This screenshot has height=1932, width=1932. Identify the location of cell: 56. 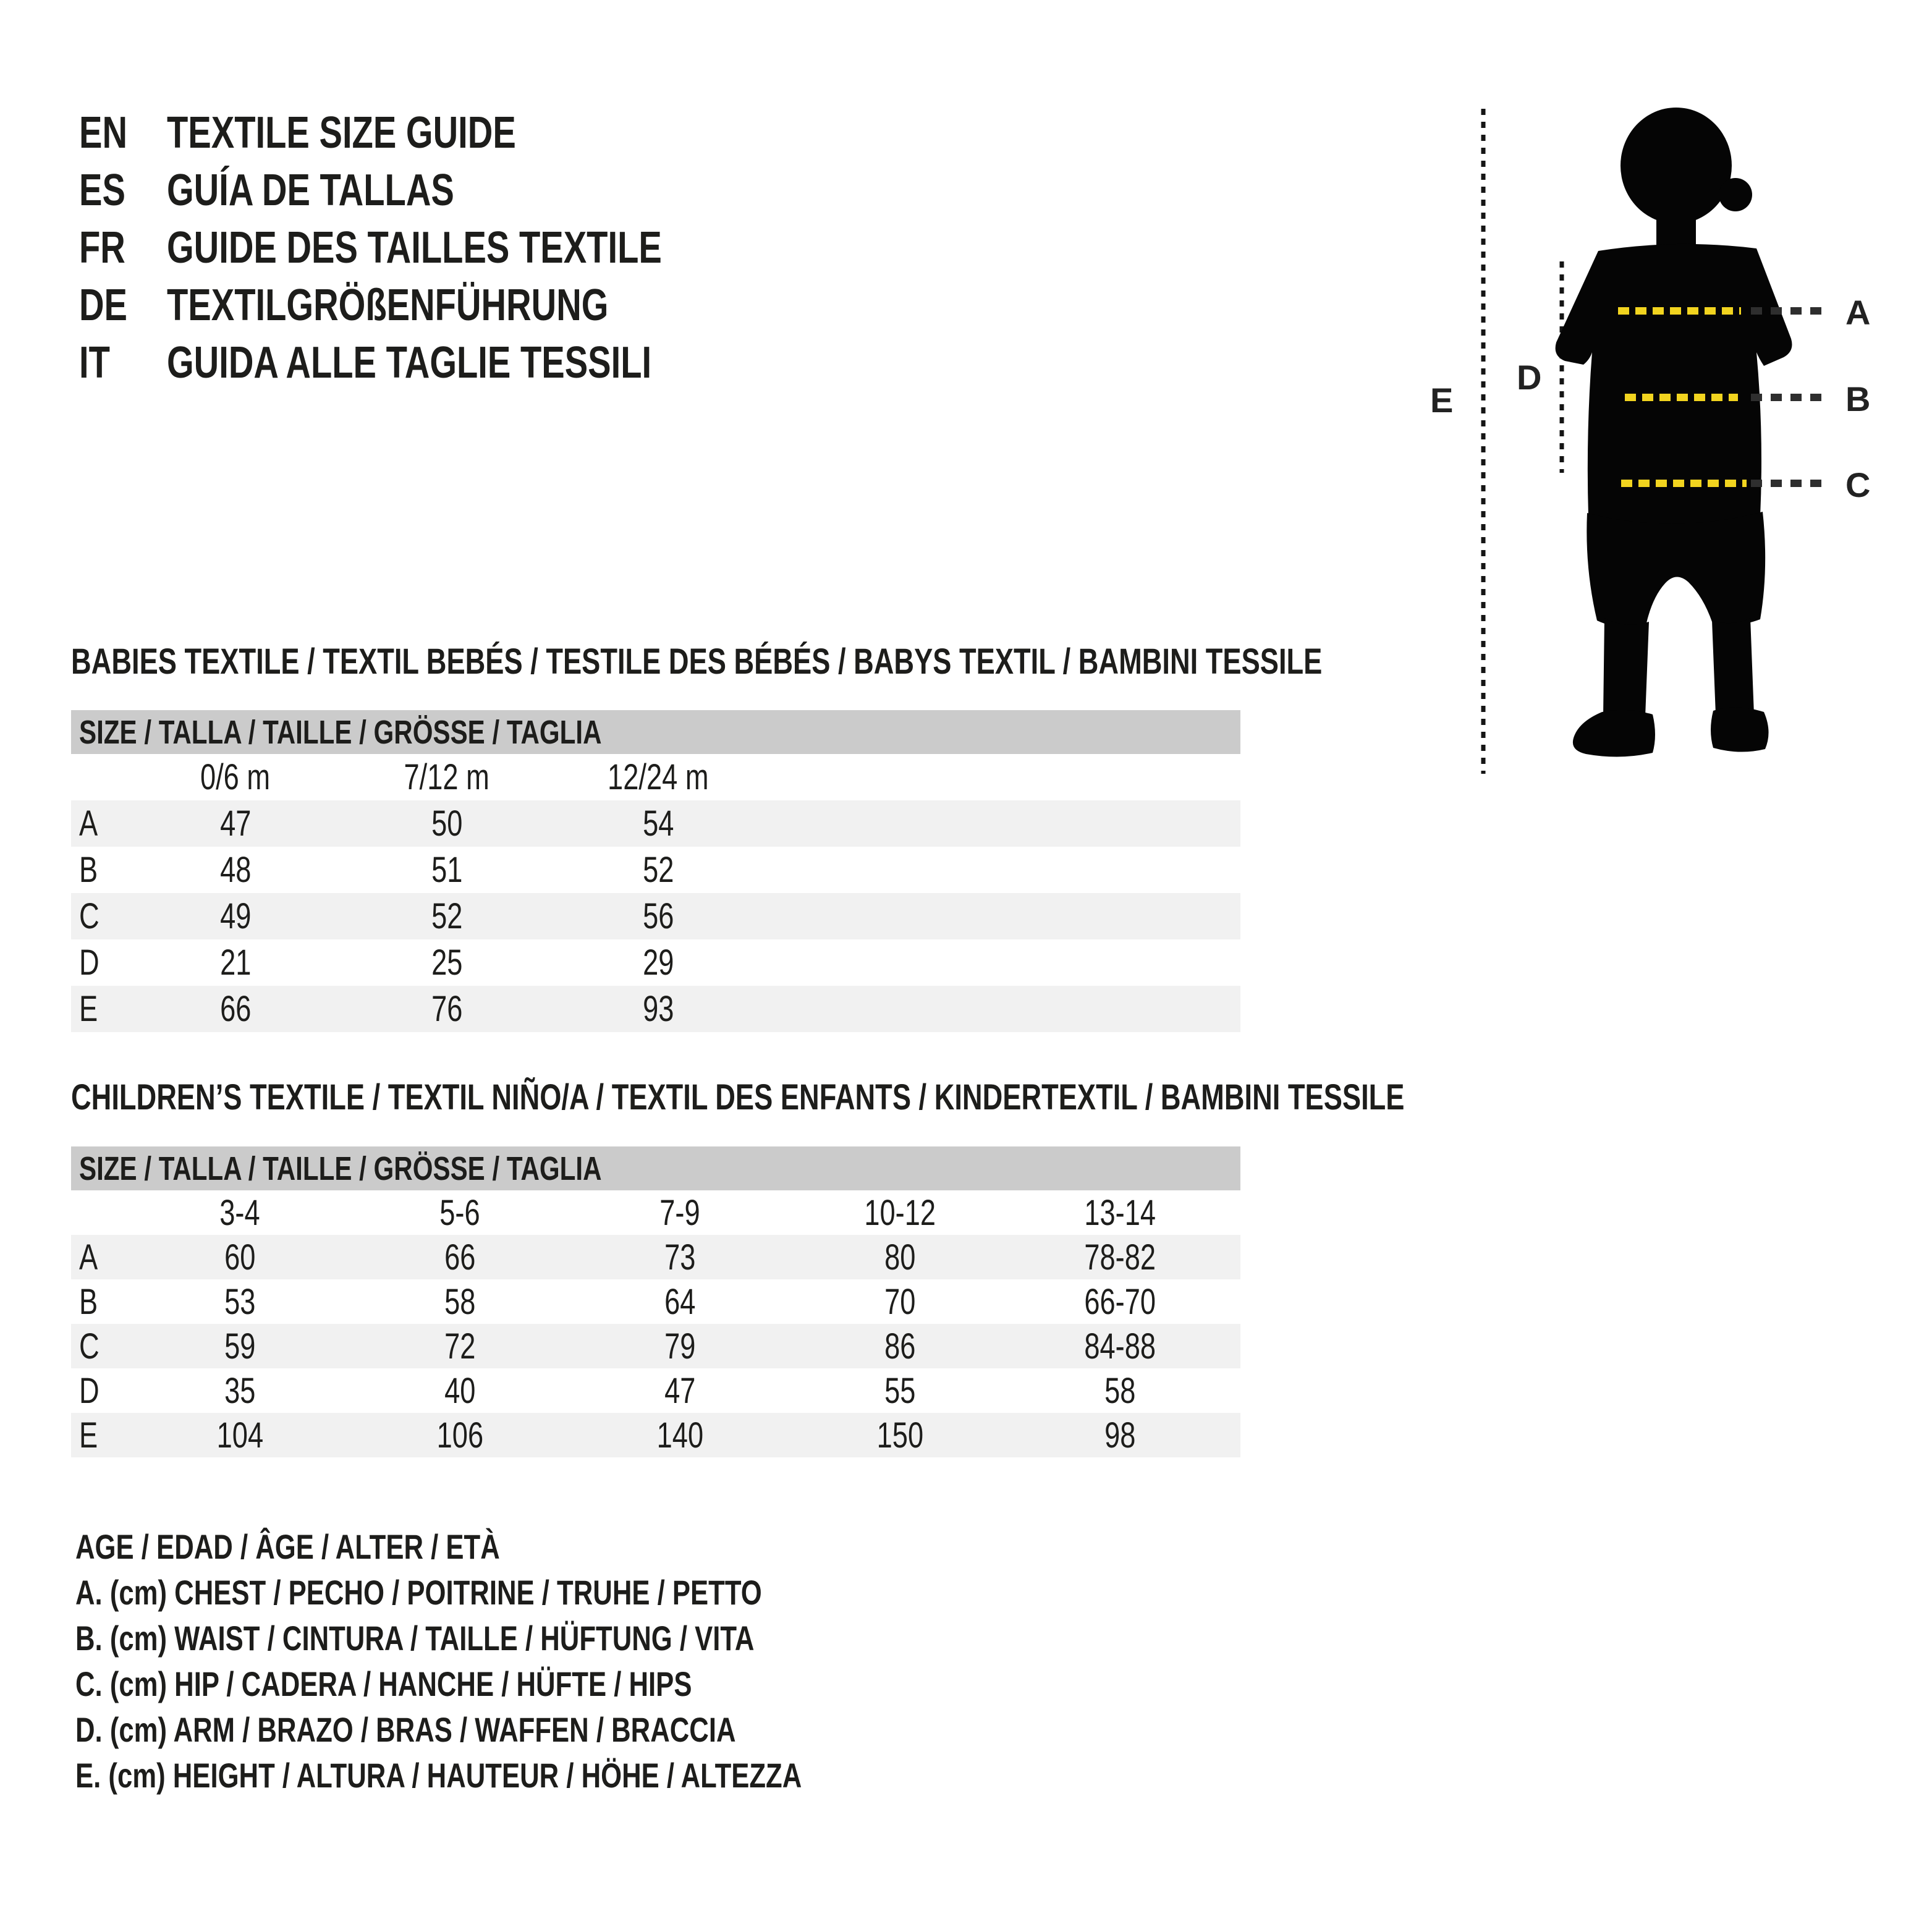
(658, 916).